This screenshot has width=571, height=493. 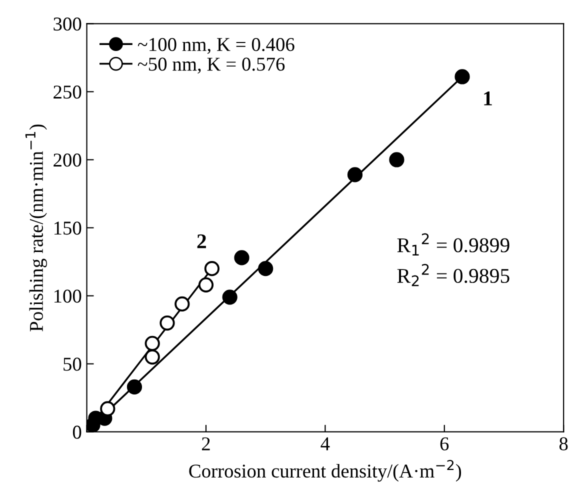 What do you see at coordinates (453, 244) in the screenshot?
I see `annotation: R$_{1}$$^{2}$ = 0.9899` at bounding box center [453, 244].